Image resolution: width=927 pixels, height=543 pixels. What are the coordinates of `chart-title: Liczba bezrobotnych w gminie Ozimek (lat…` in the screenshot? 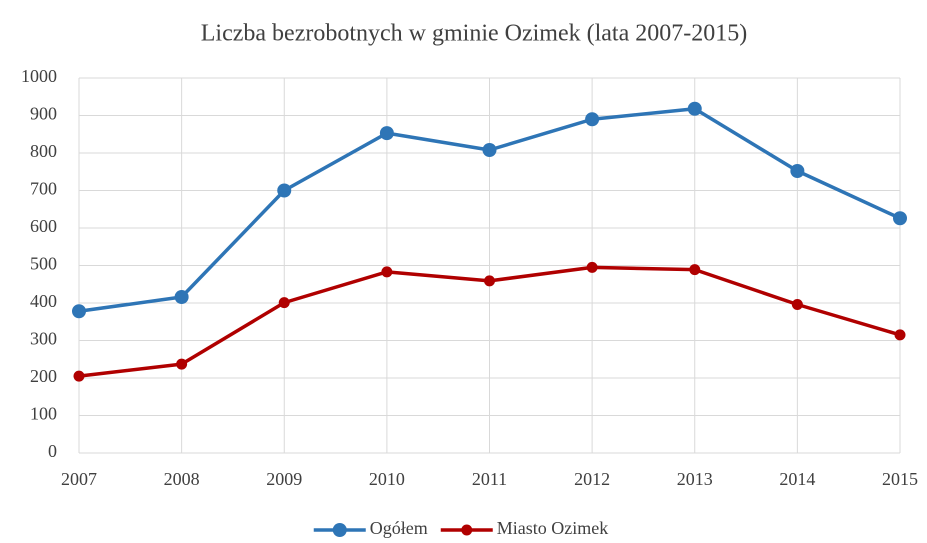 It's located at (474, 34).